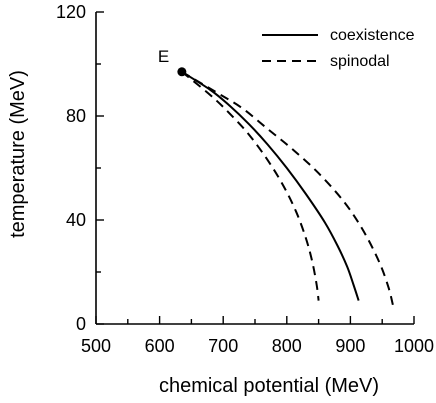  What do you see at coordinates (223, 346) in the screenshot?
I see `x-tick-label: 700` at bounding box center [223, 346].